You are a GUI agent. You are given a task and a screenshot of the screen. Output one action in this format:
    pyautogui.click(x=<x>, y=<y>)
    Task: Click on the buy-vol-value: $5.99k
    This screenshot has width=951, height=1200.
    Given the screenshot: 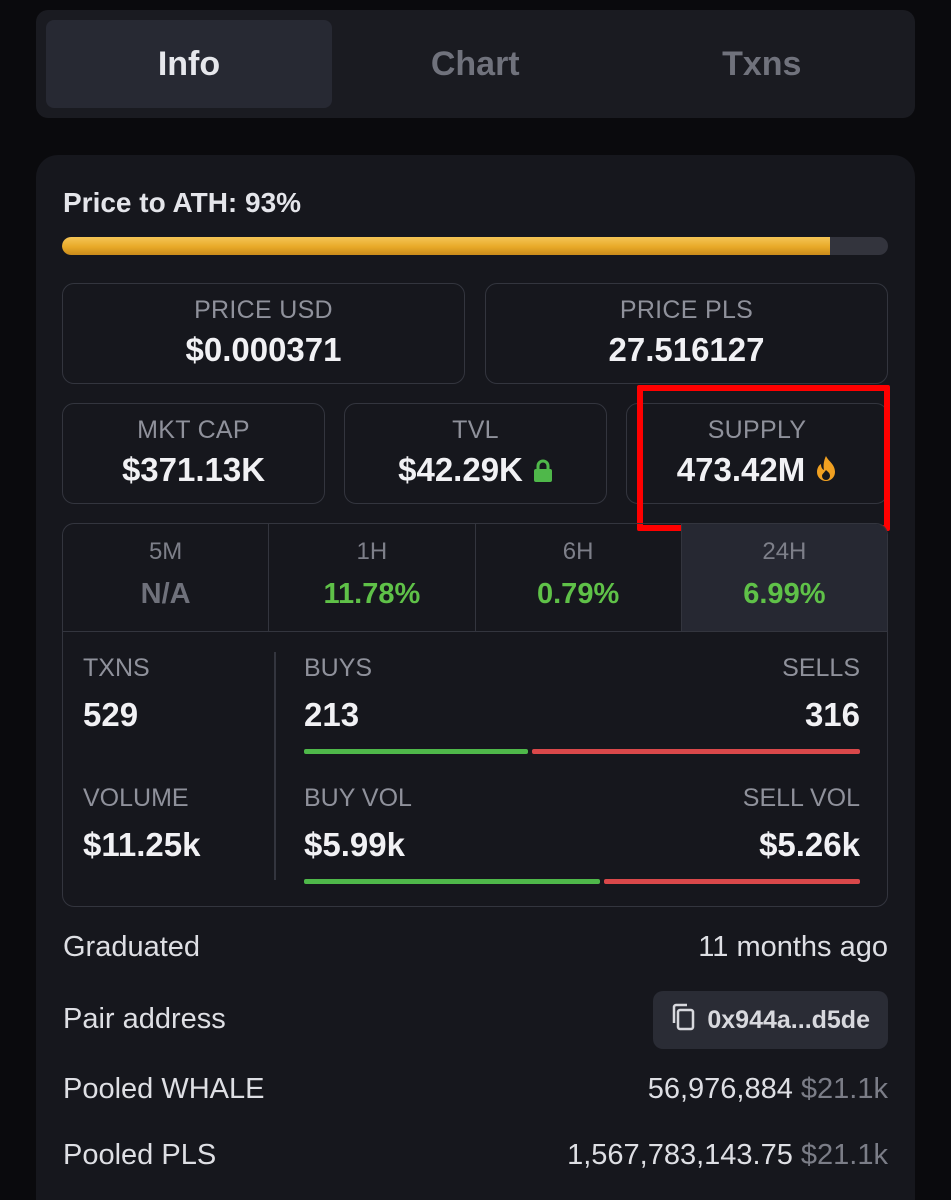 What is the action you would take?
    pyautogui.click(x=354, y=844)
    